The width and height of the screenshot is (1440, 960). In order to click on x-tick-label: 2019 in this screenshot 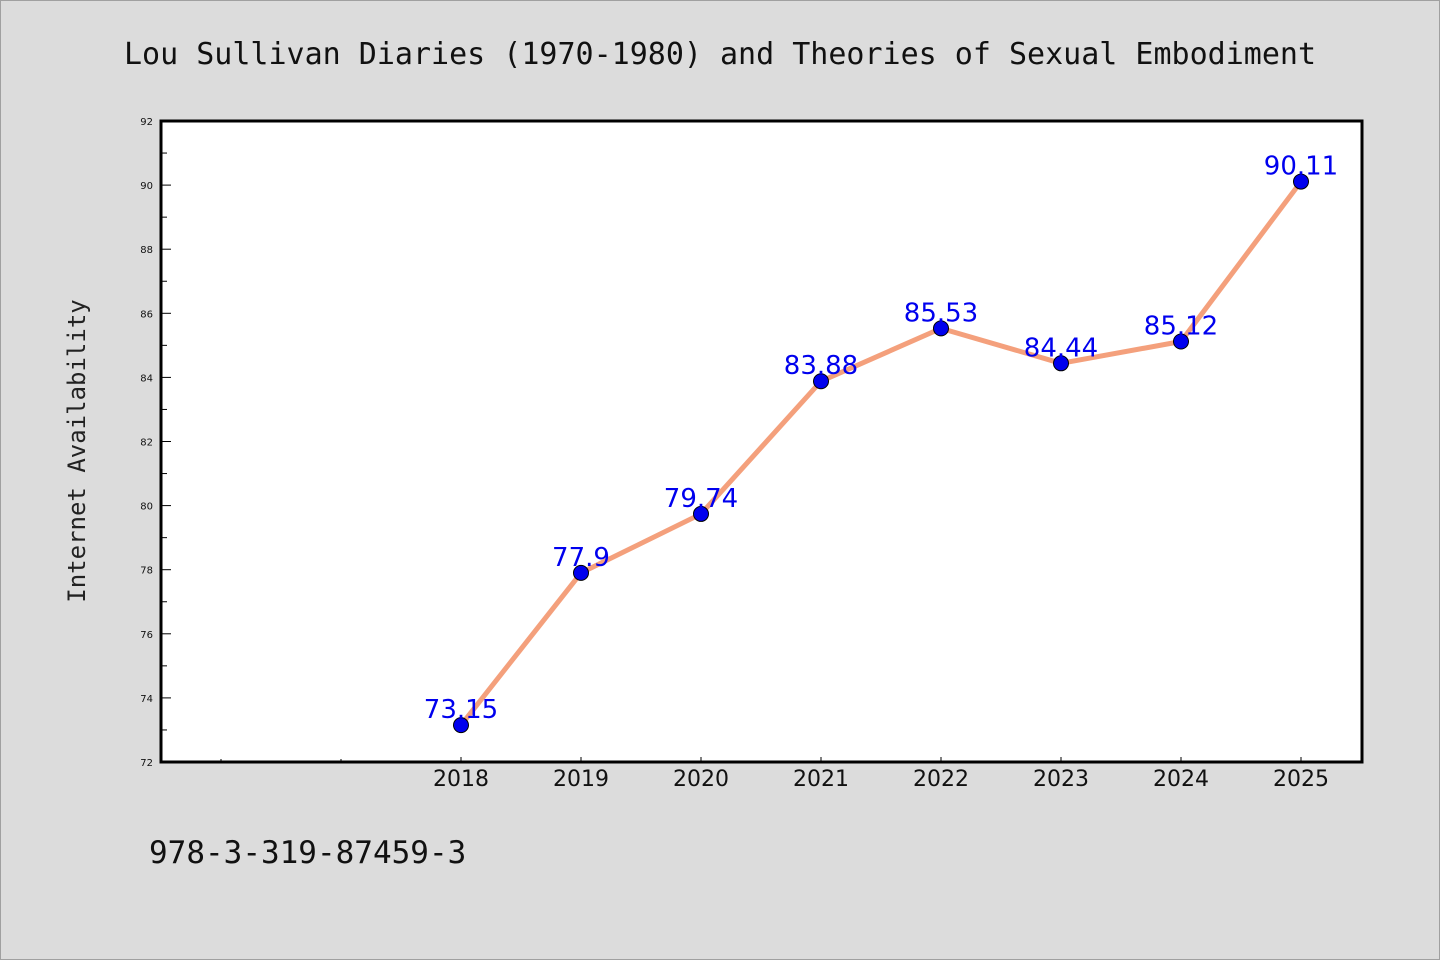, I will do `click(581, 779)`.